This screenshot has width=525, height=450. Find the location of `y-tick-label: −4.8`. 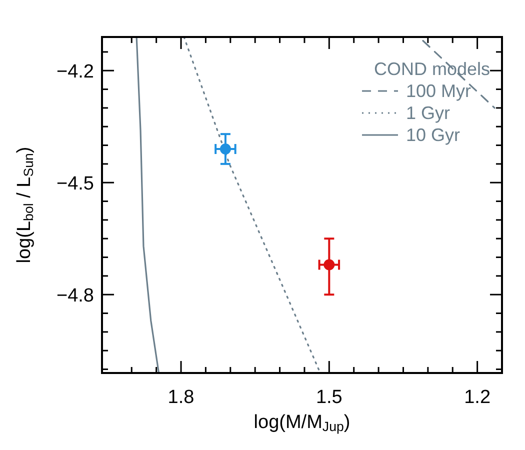

y-tick-label: −4.8 is located at coordinates (75, 296).